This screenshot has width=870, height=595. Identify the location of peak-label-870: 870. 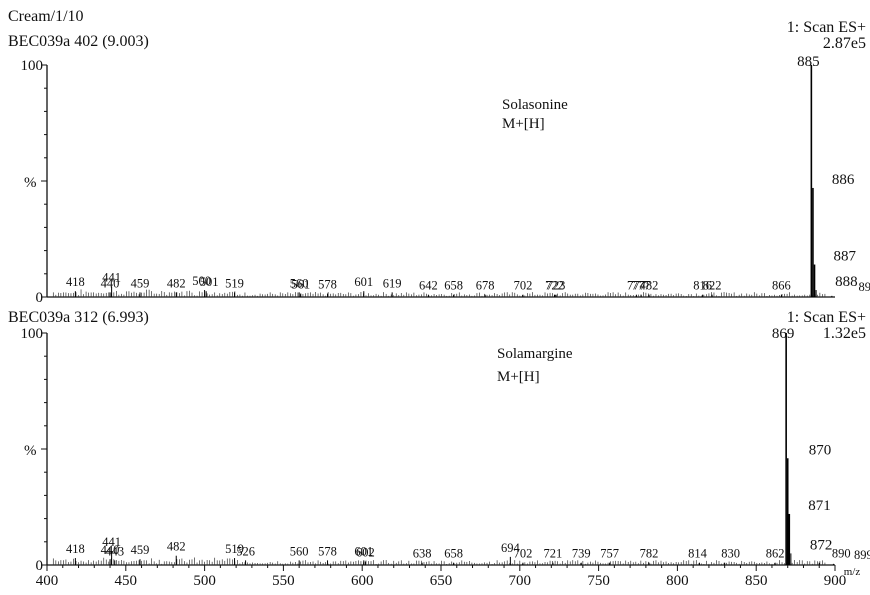
(820, 450).